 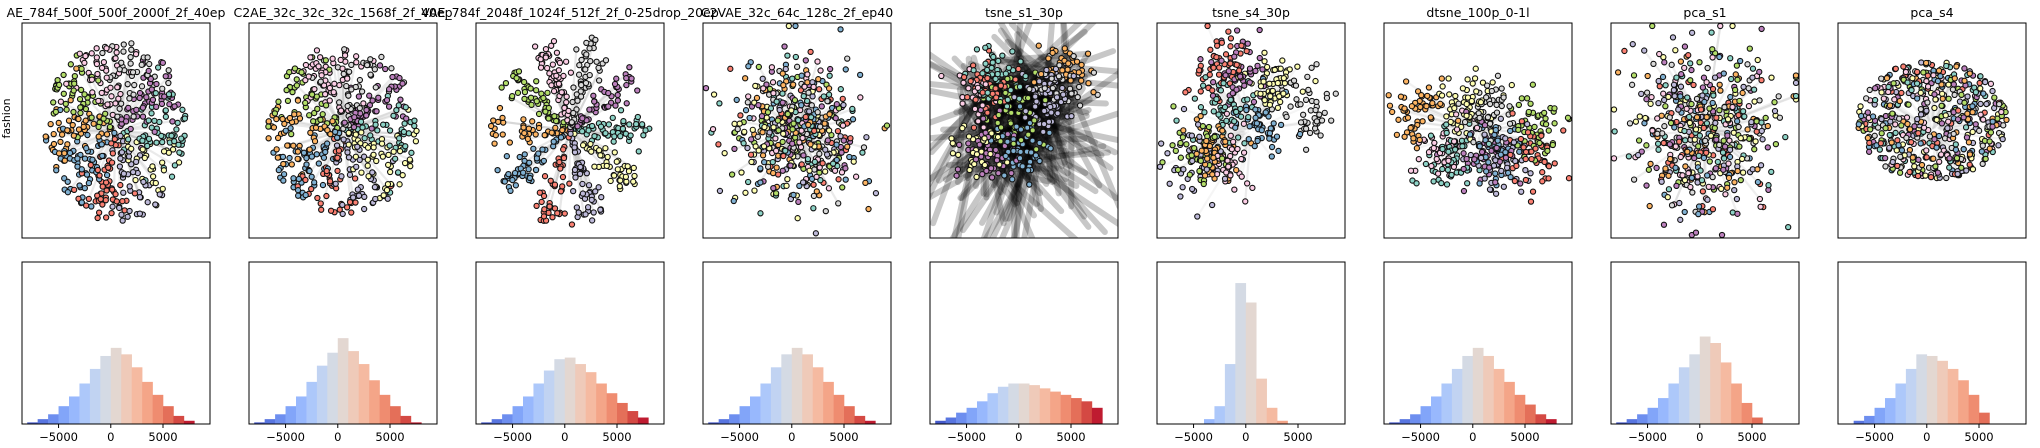 I want to click on panel-title: tsne_s1_30p, so click(x=1024, y=12).